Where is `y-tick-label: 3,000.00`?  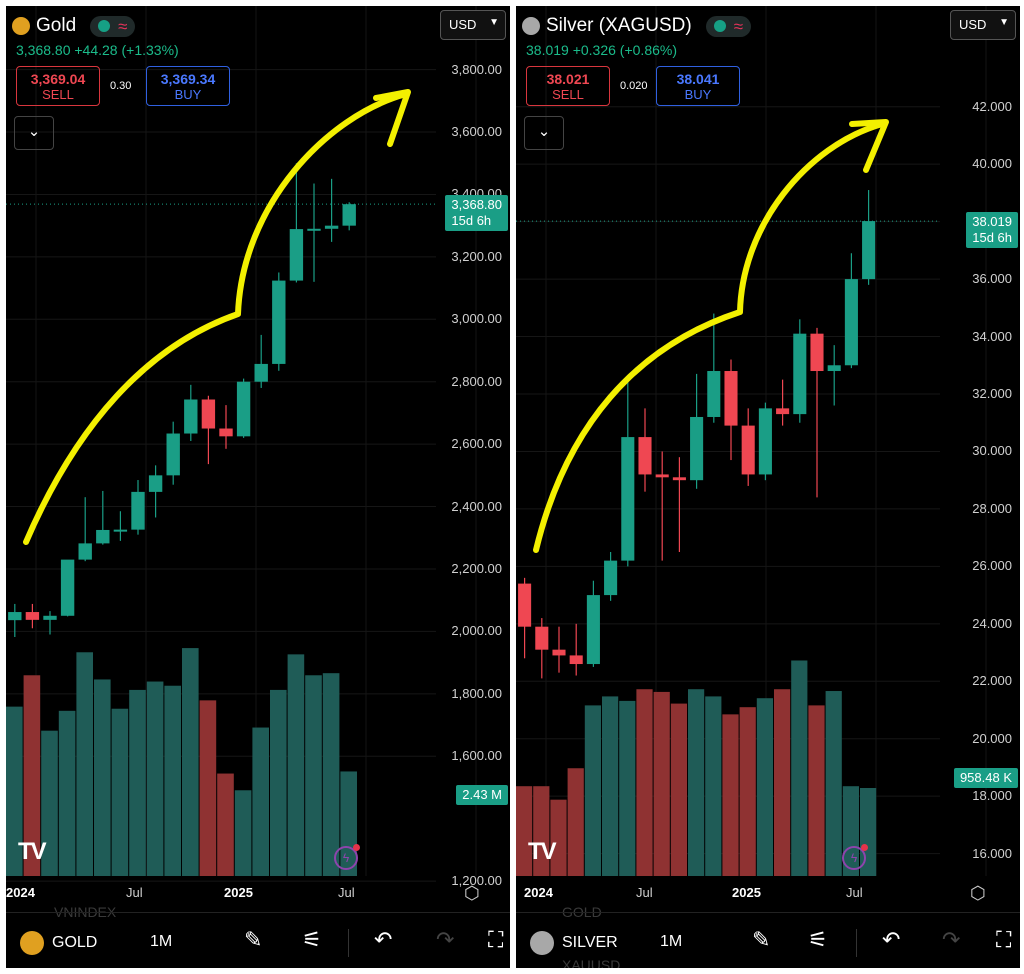
y-tick-label: 3,000.00 is located at coordinates (476, 319).